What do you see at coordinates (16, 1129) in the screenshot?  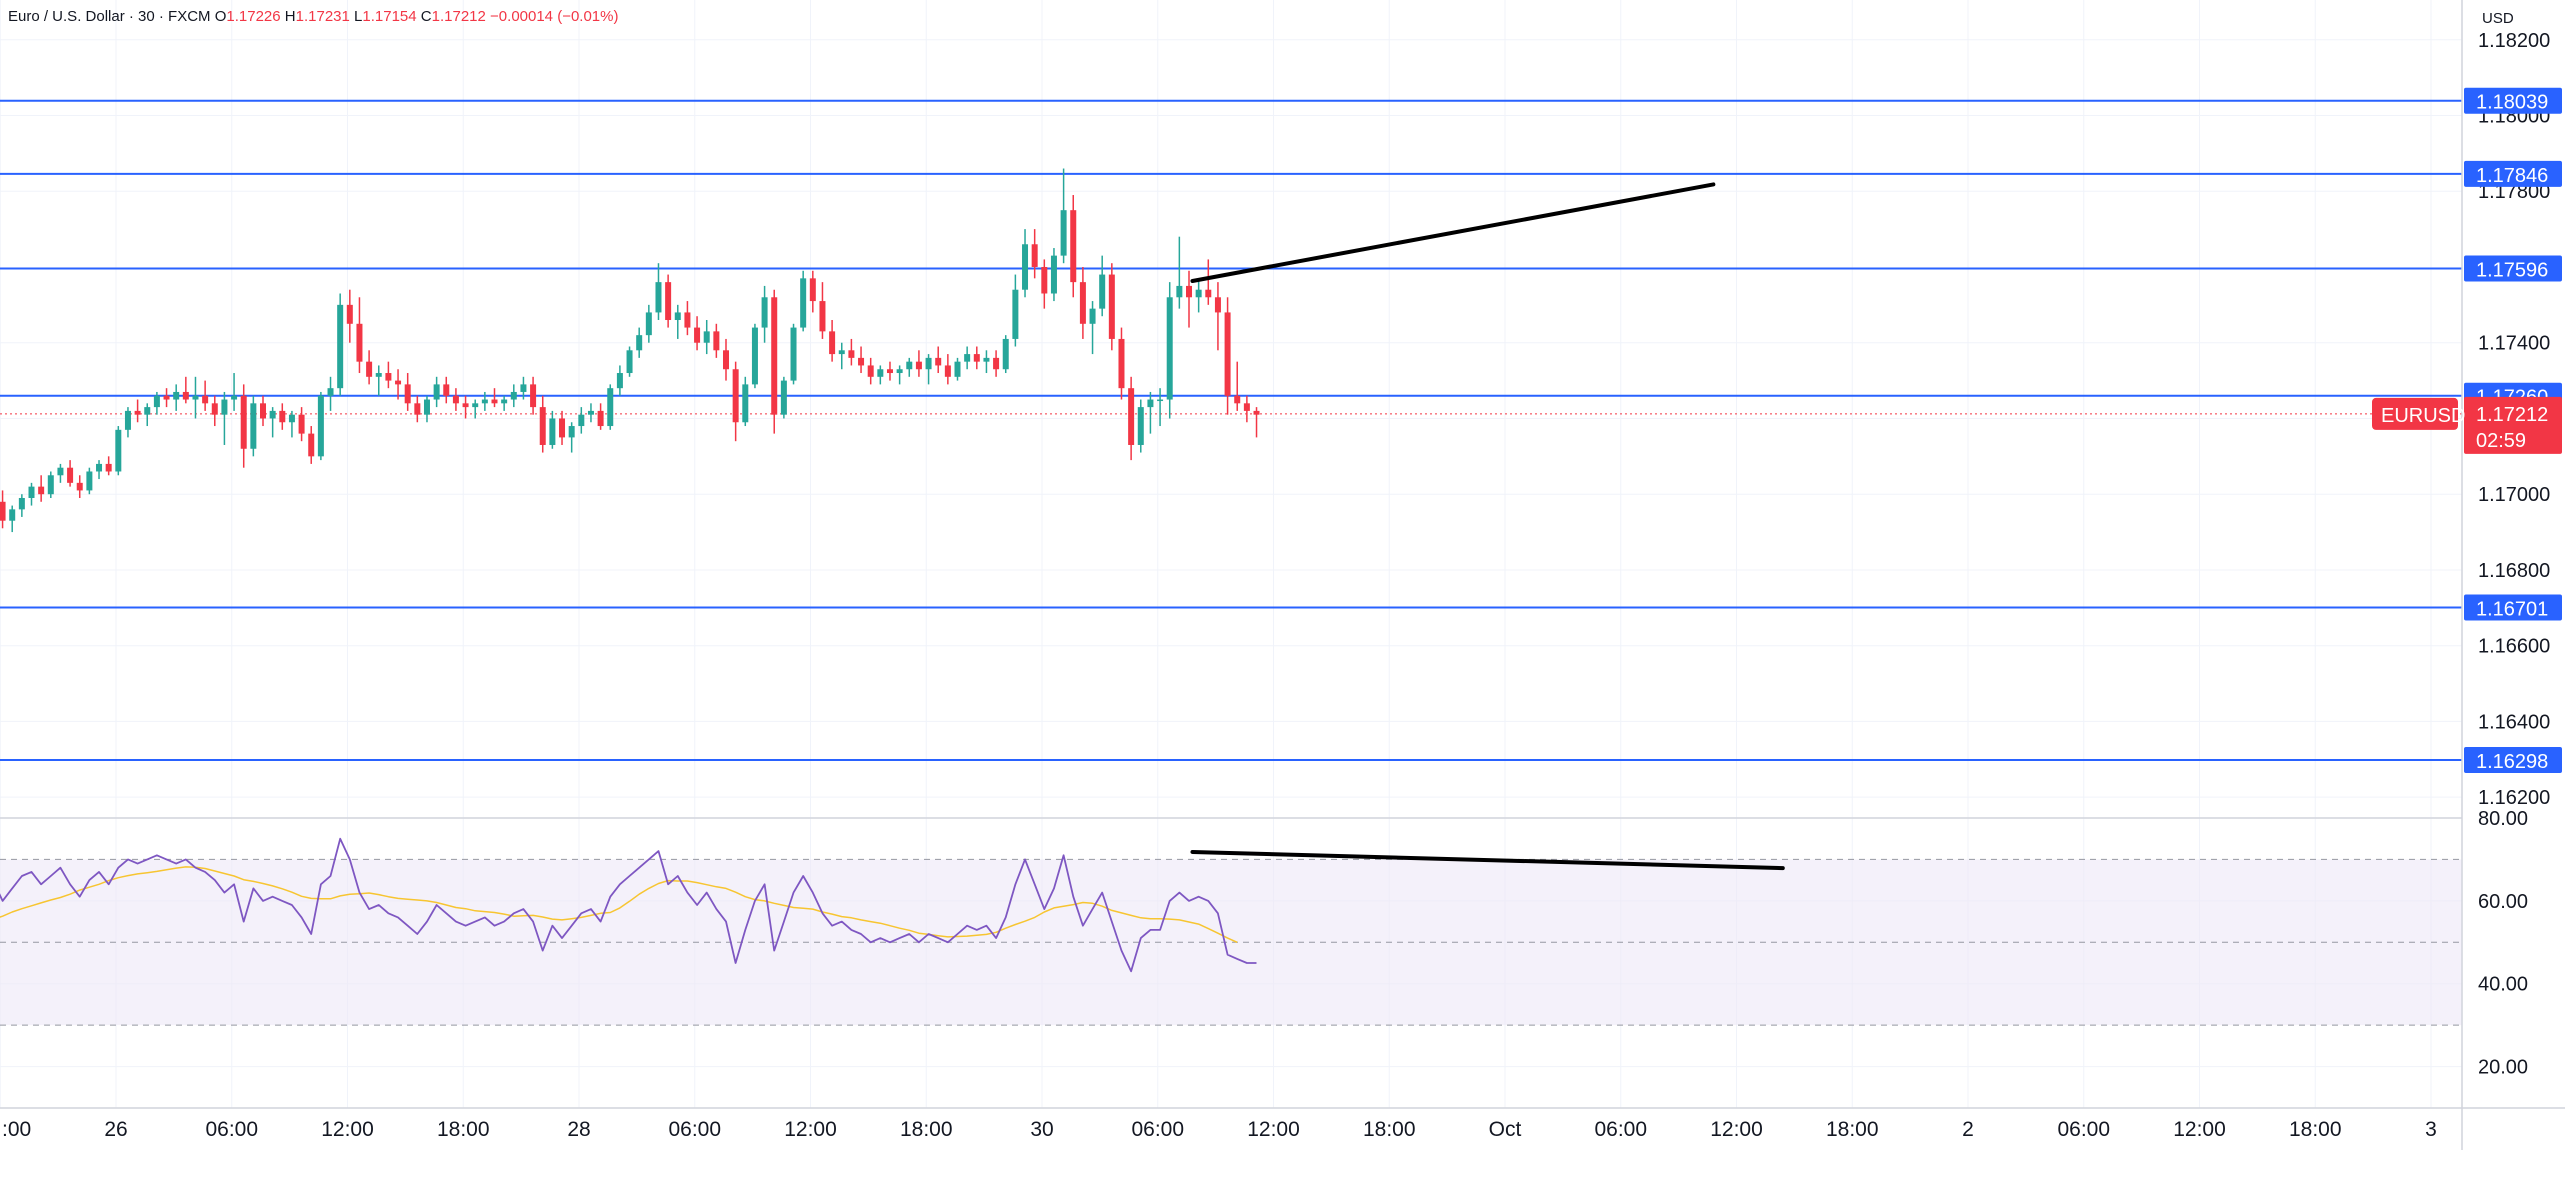 I see `time-tick-label: :00` at bounding box center [16, 1129].